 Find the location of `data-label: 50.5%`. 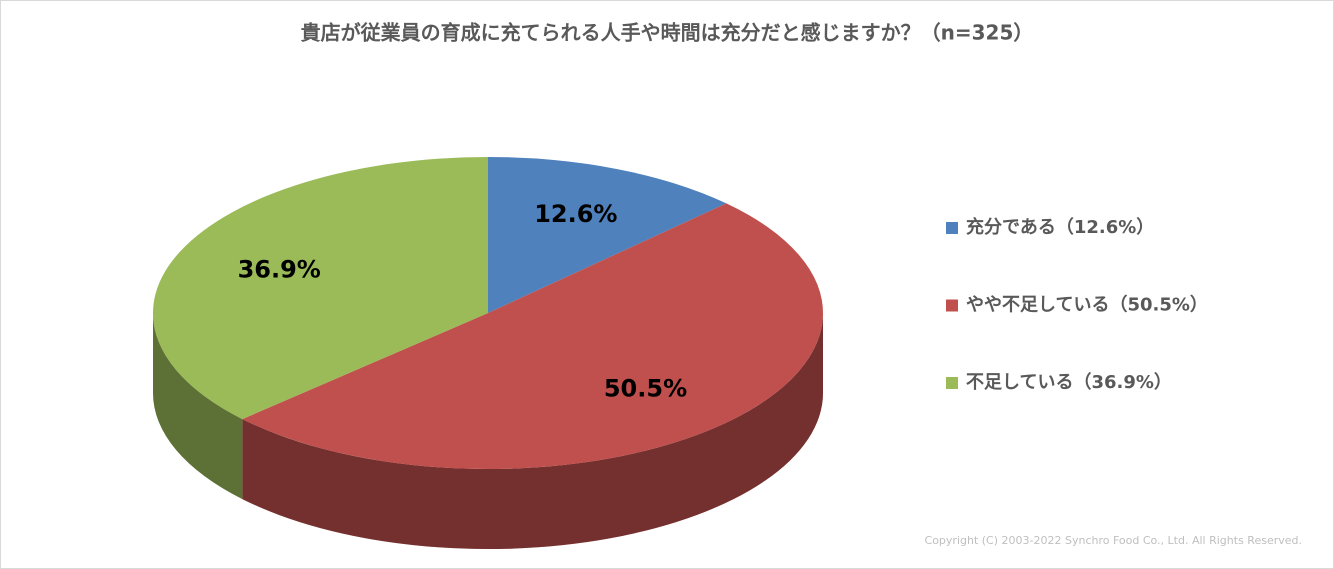

data-label: 50.5% is located at coordinates (645, 389).